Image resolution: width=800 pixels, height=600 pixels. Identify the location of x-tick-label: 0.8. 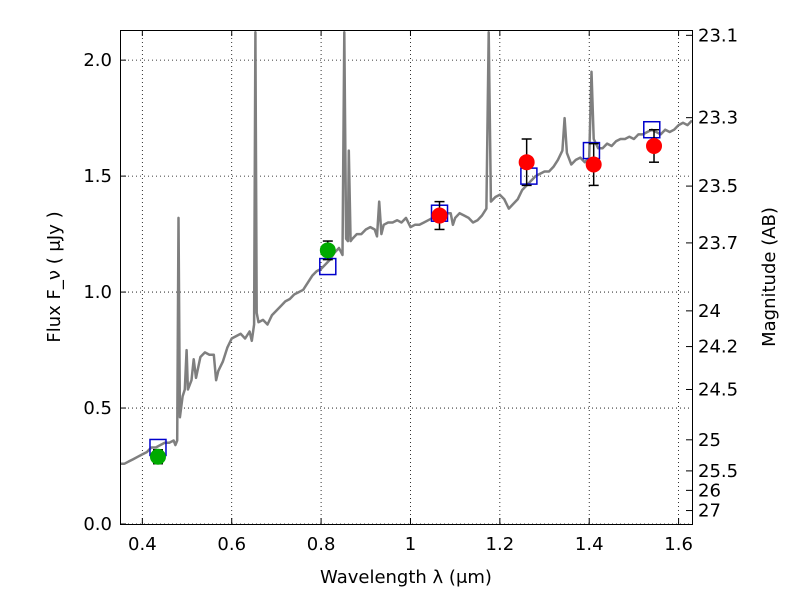
(321, 544).